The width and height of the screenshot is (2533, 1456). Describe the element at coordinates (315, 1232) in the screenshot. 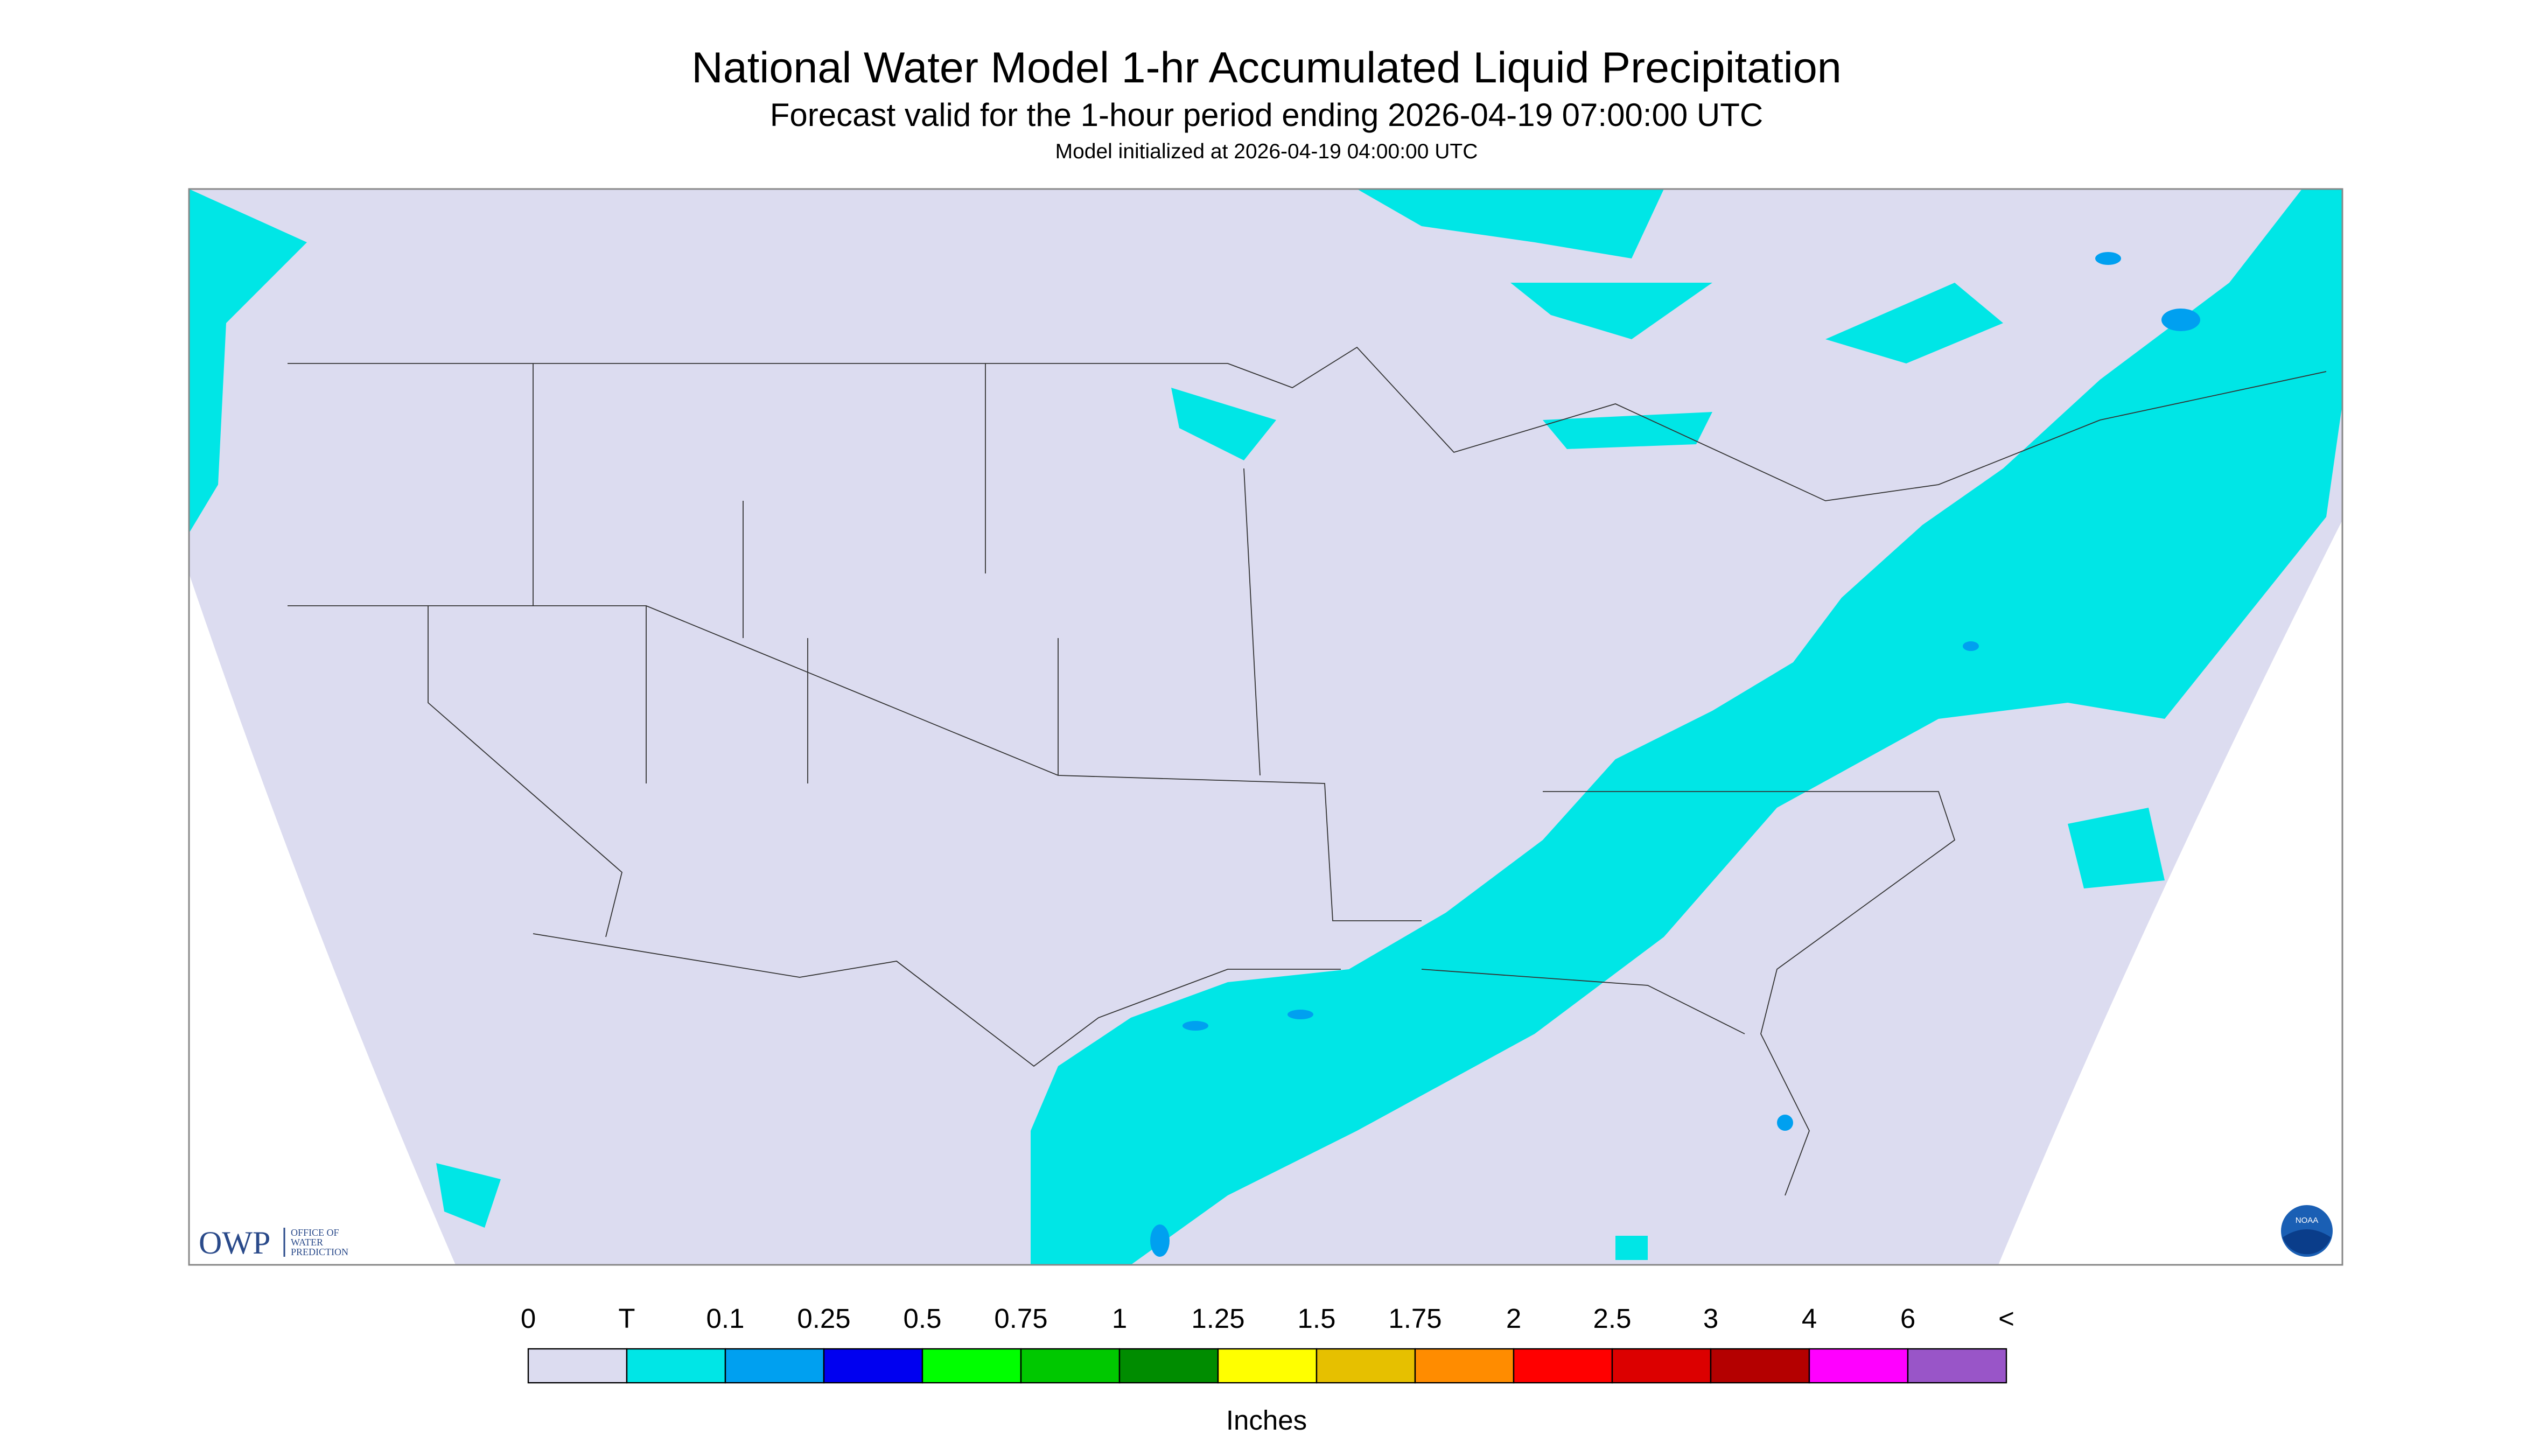

I see `owp-text: OFFICE OF` at that location.